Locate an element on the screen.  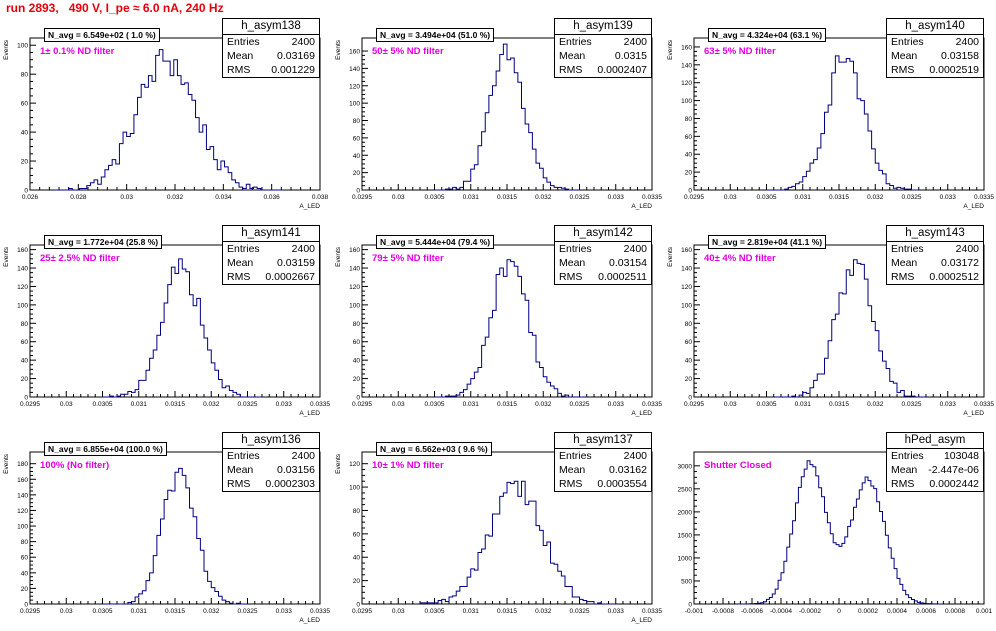
filter-annotation: 40± 4% ND filter is located at coordinates (740, 258).